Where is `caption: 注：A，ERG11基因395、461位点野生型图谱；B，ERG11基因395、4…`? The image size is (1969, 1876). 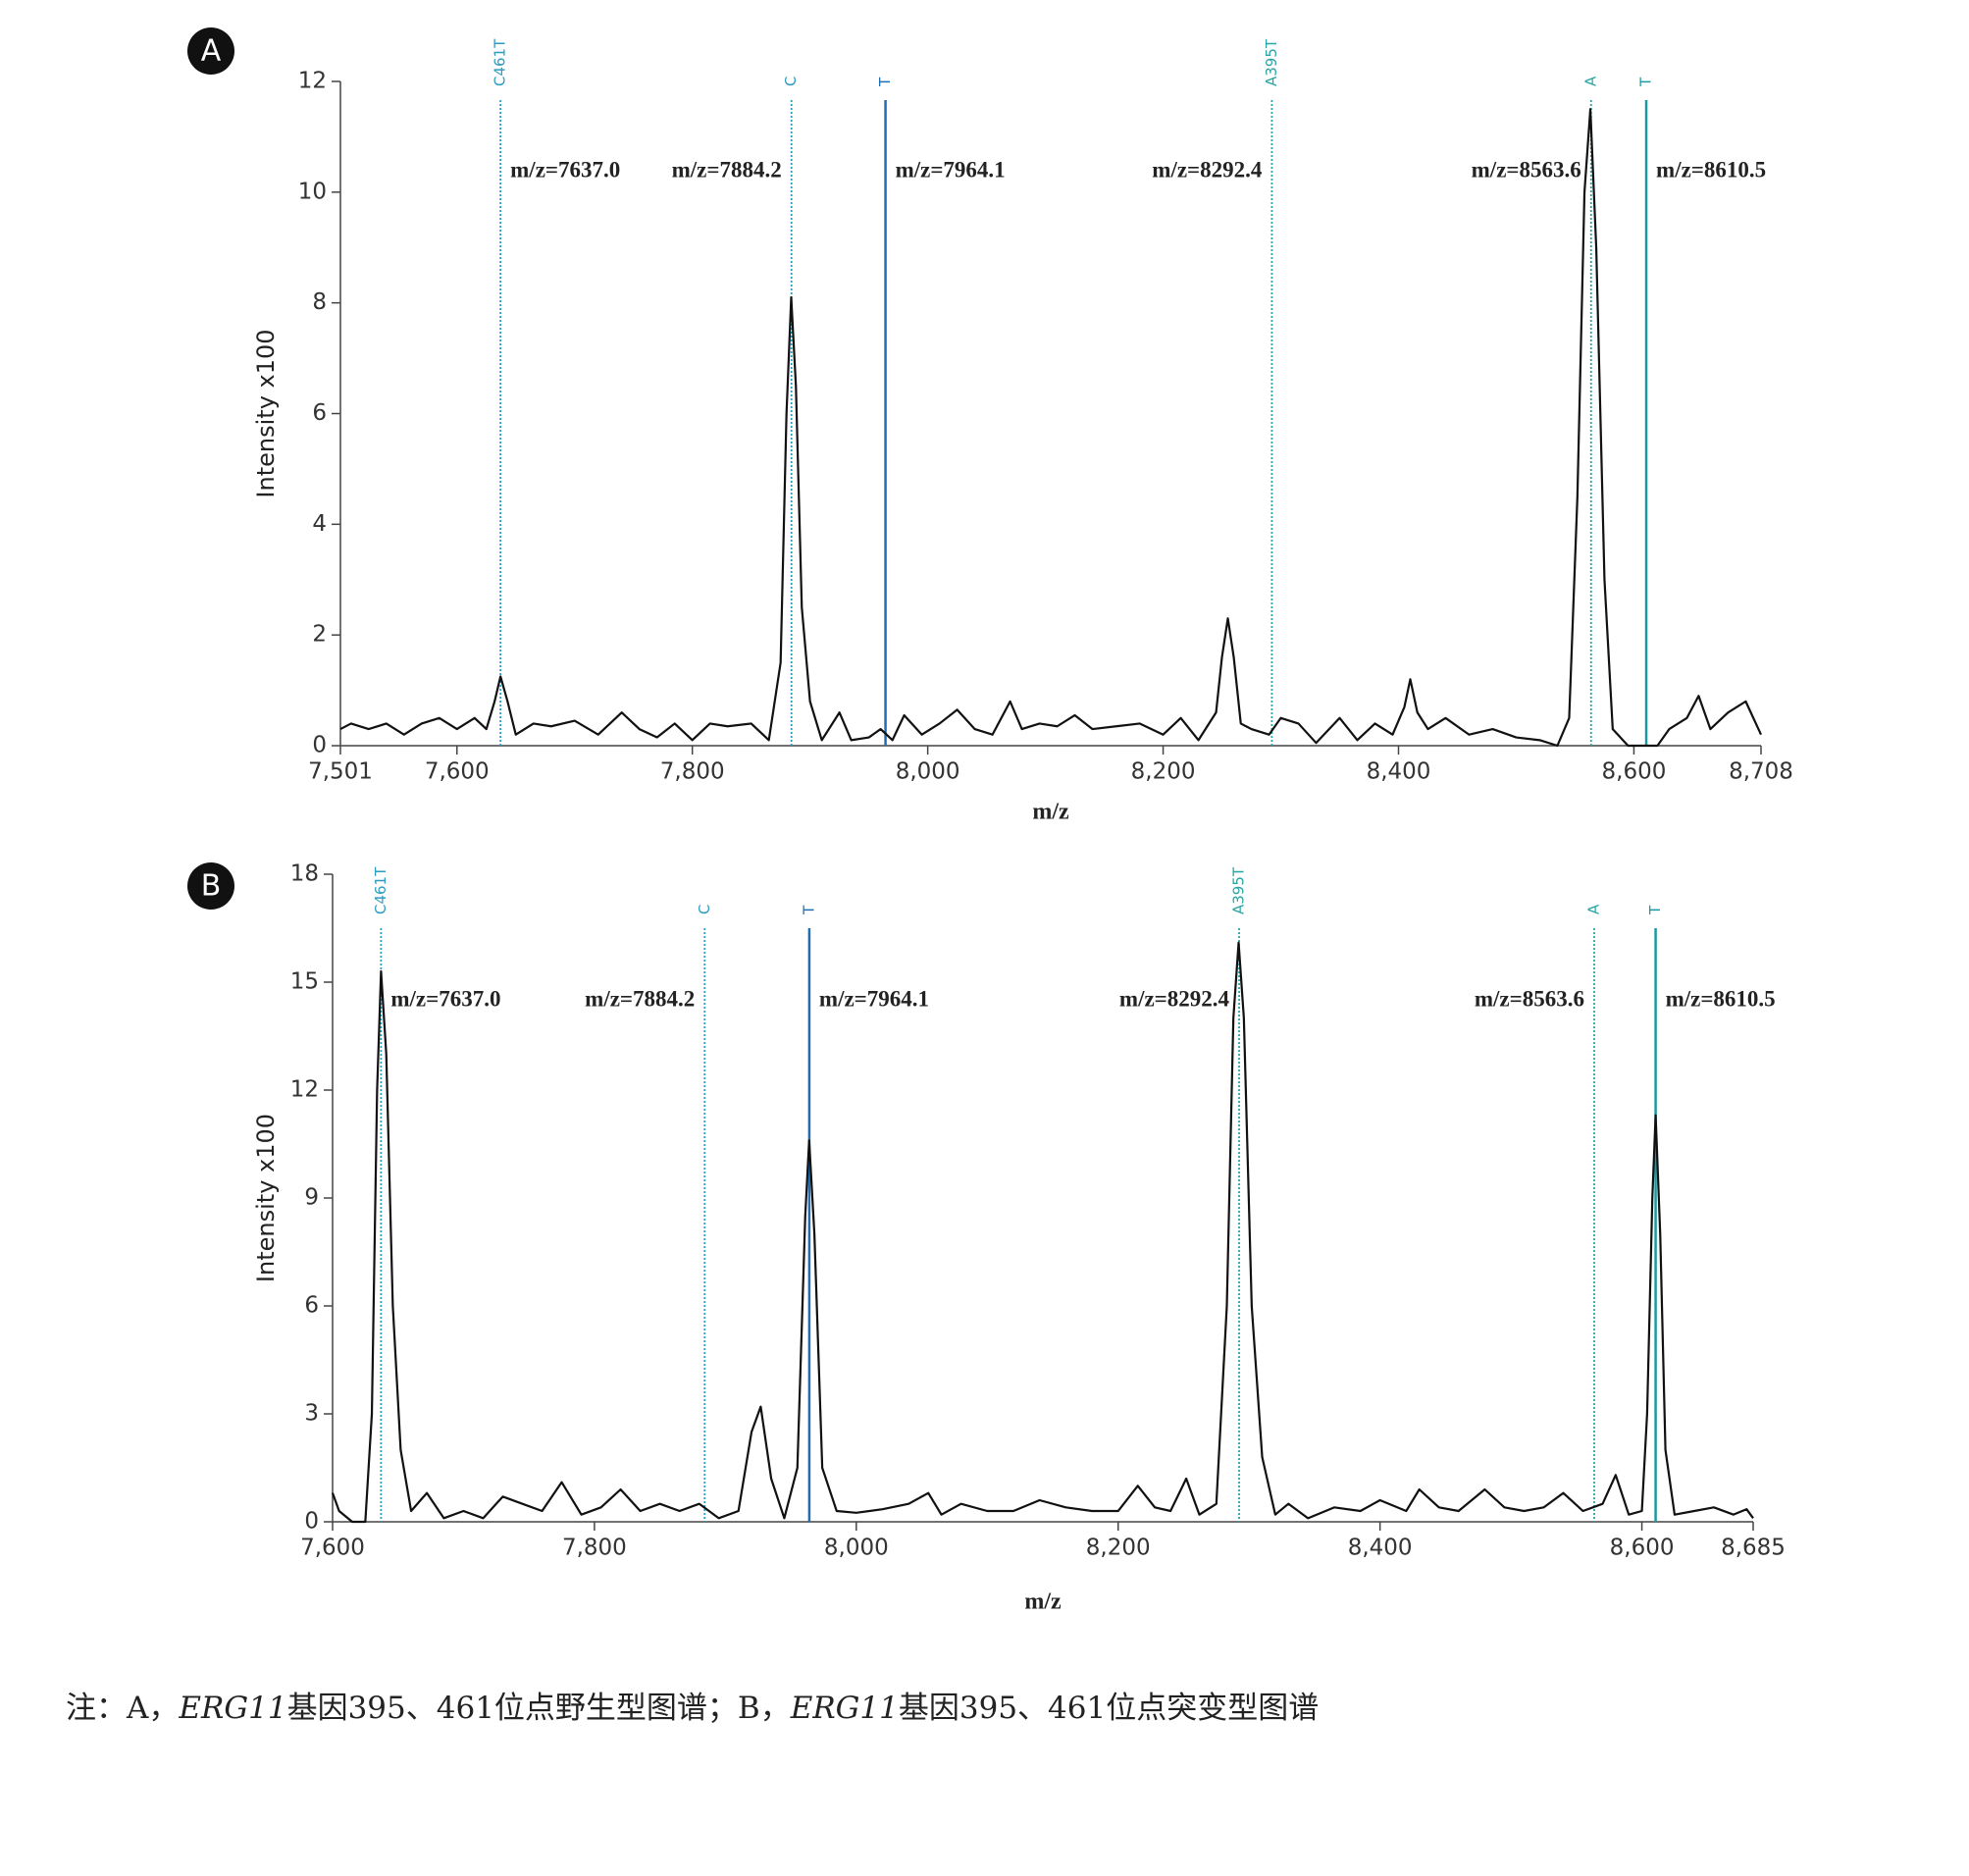
caption: 注：A，ERG11基因395、461位点野生型图谱；B，ERG11基因395、4… is located at coordinates (692, 1708).